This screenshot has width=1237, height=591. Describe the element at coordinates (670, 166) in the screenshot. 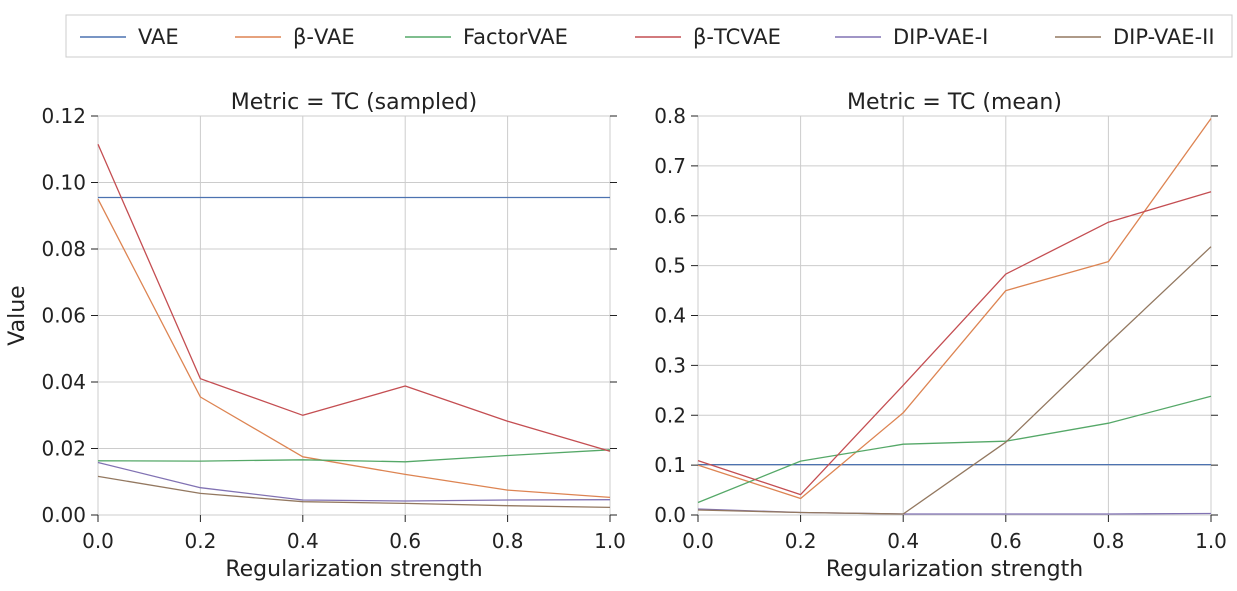

I see `y-tick-label: 0.7` at that location.